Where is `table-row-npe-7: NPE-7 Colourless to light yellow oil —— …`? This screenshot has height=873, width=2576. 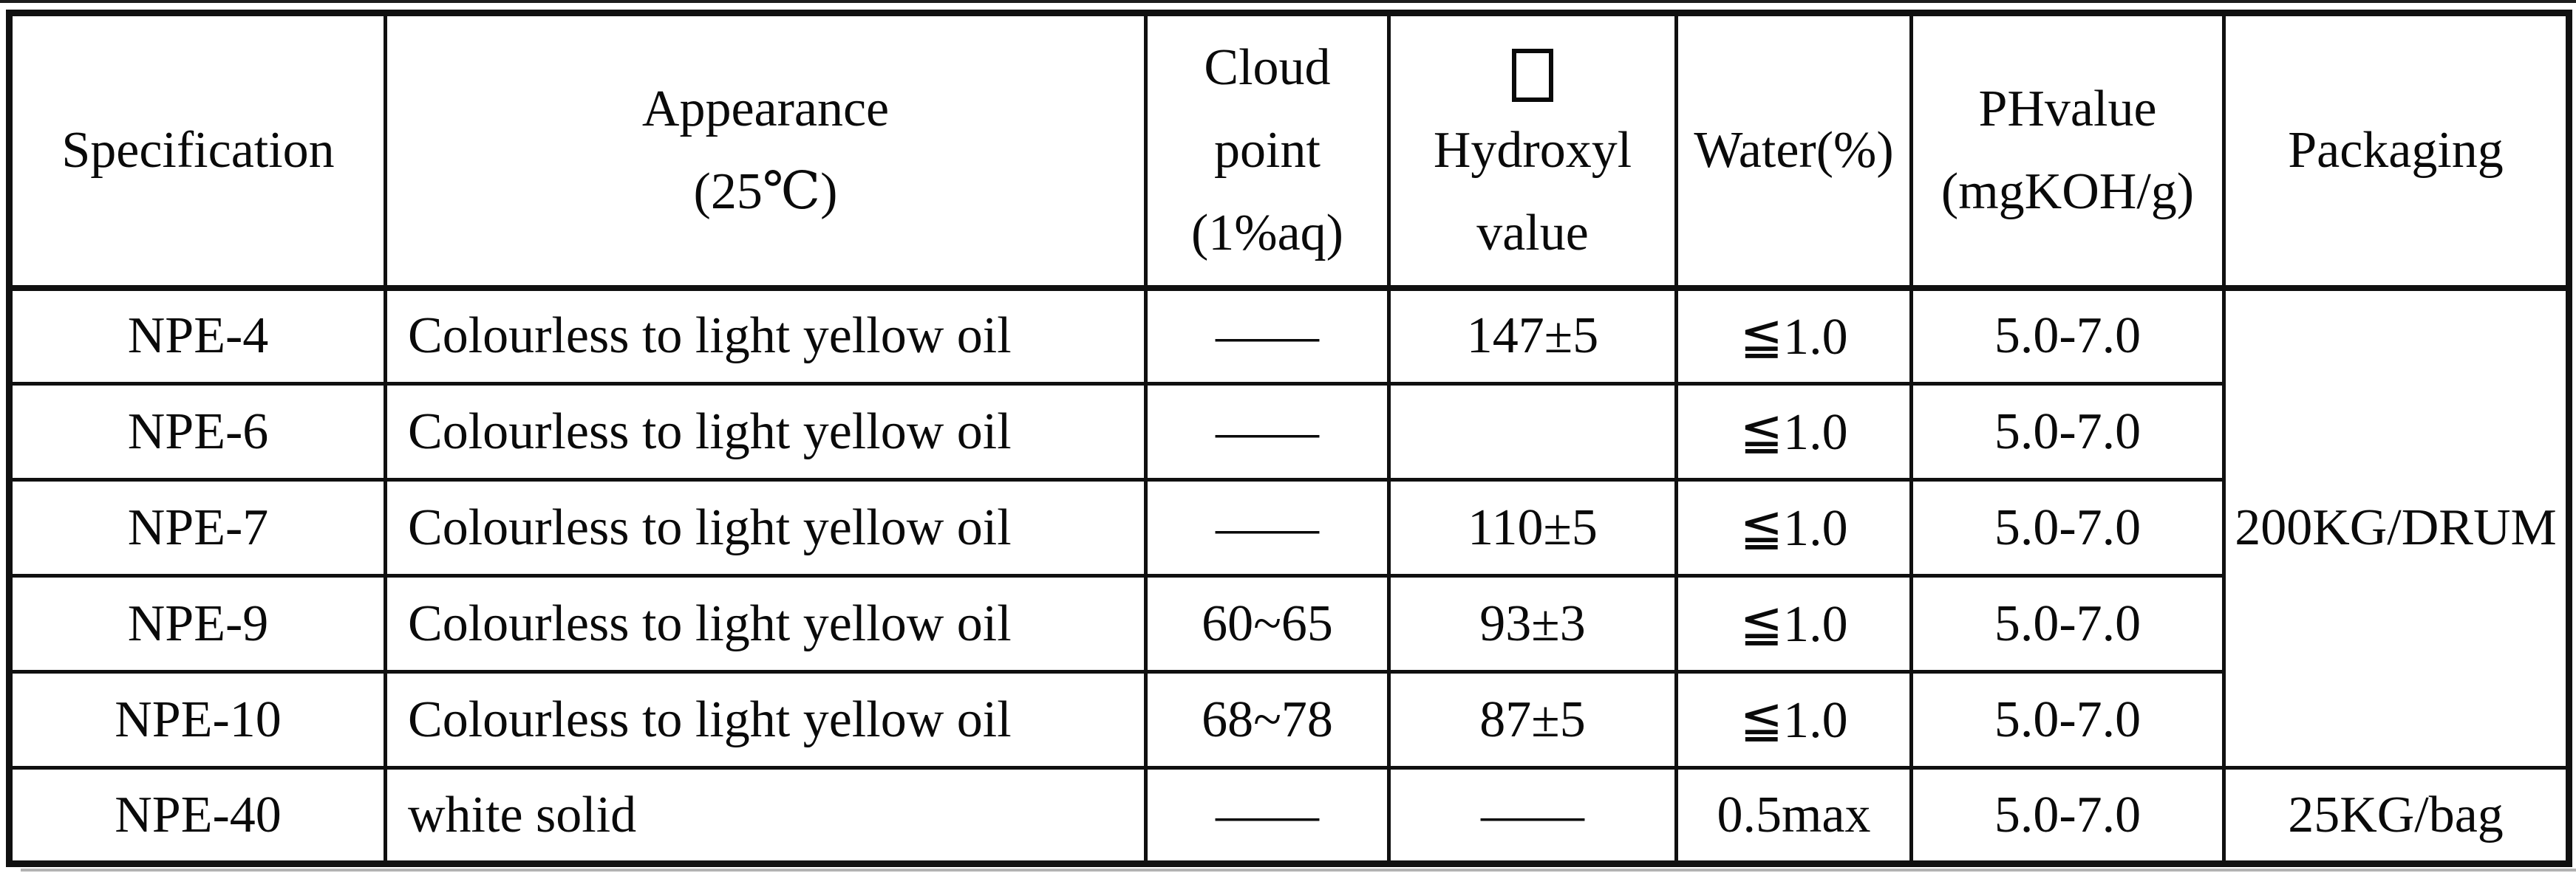
table-row-npe-7: NPE-7 Colourless to light yellow oil —— … is located at coordinates (1288, 528).